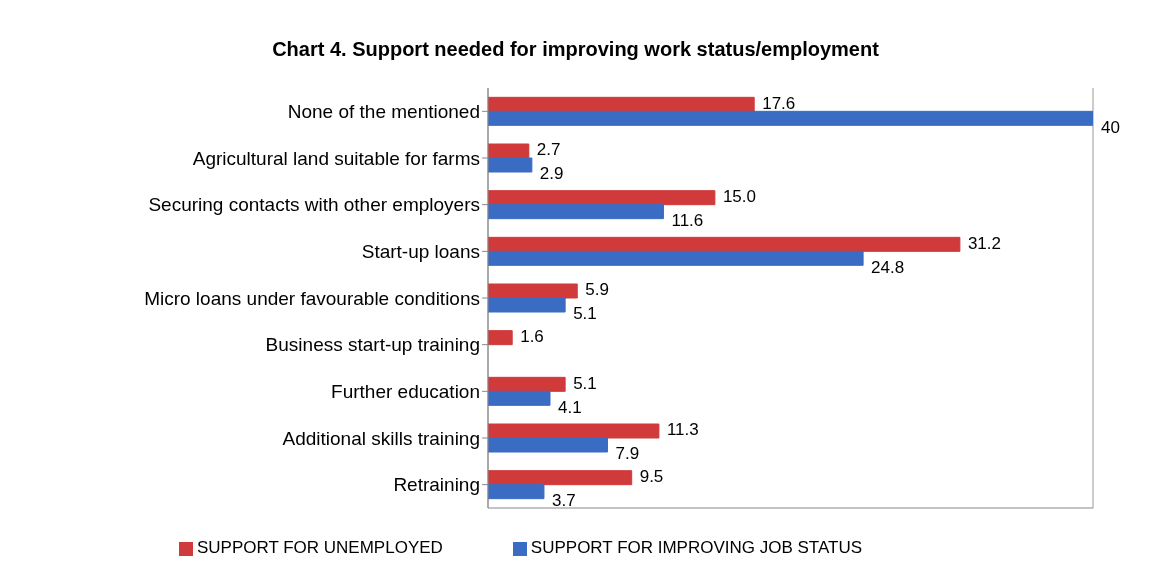 The image size is (1155, 565). Describe the element at coordinates (1110, 127) in the screenshot. I see `data-label: 40` at that location.